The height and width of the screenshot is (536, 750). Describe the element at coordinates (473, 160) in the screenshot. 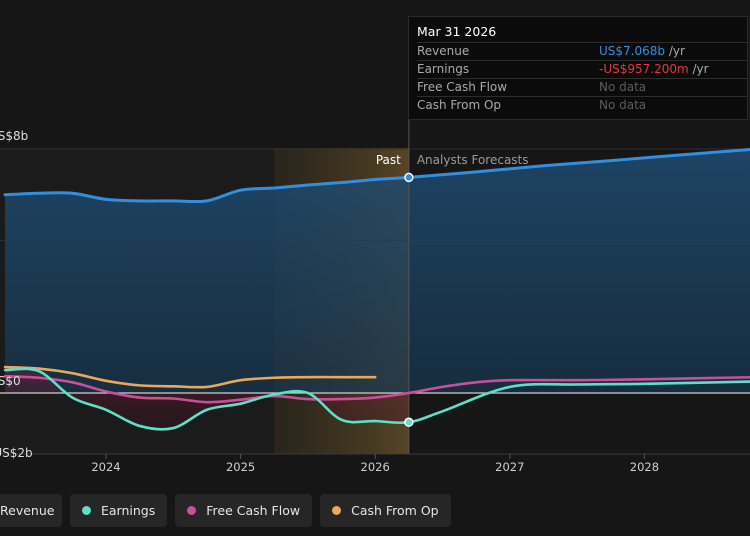

I see `forecast-label: Analysts Forecasts` at that location.